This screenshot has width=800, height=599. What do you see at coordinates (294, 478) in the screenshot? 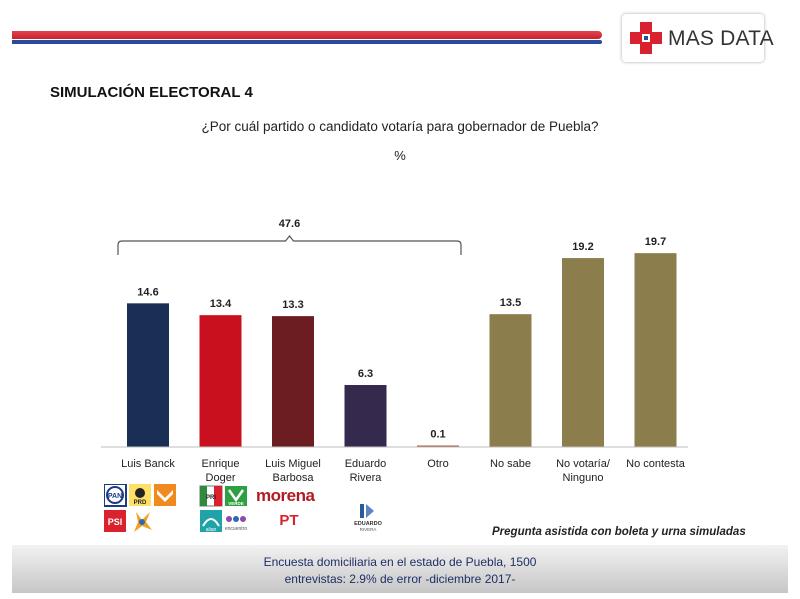
I see `category-label-3-2: Barbosa` at bounding box center [294, 478].